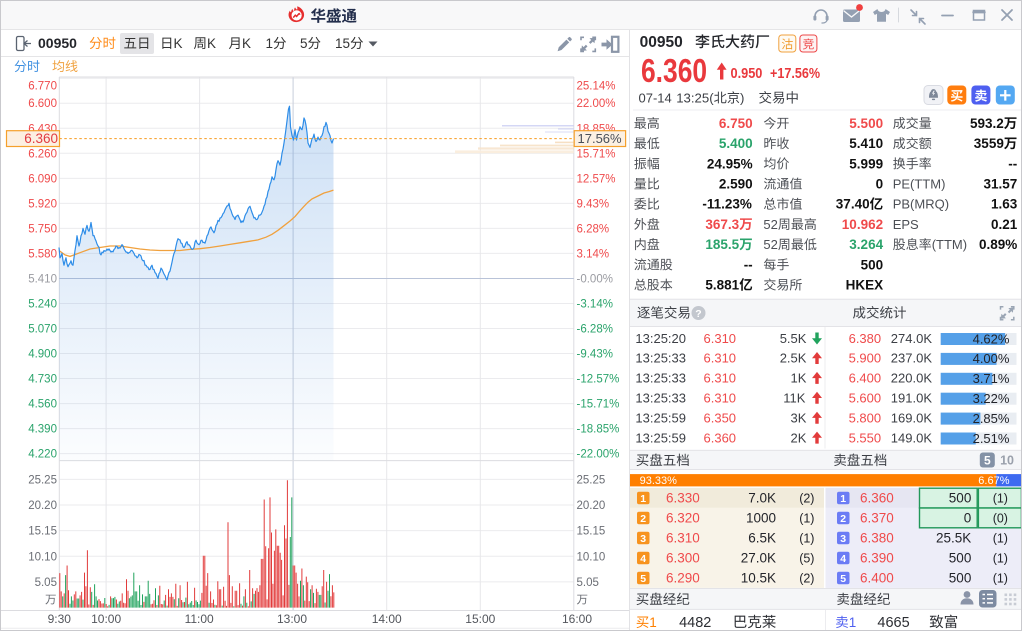 The image size is (1022, 631). Describe the element at coordinates (793, 338) in the screenshot. I see `svg-text: 5.5K` at that location.